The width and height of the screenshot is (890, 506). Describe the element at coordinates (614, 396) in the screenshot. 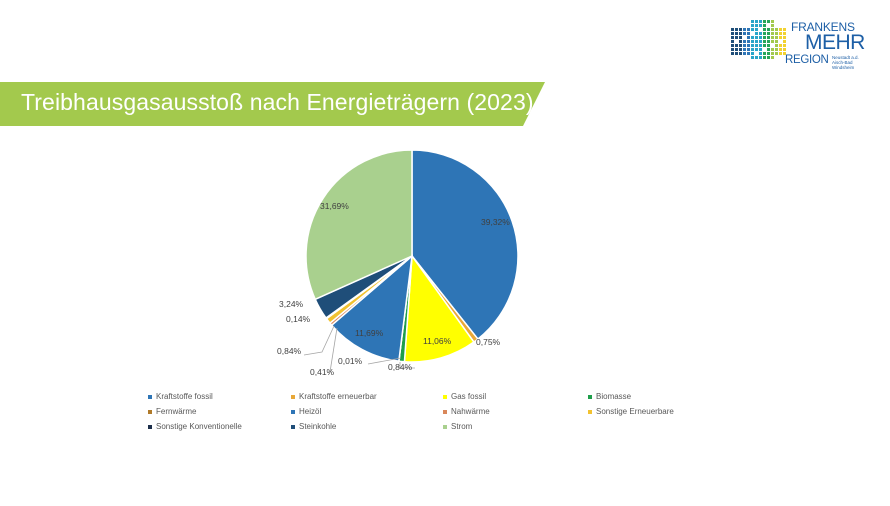

I see `legend-label: Biomasse` at that location.